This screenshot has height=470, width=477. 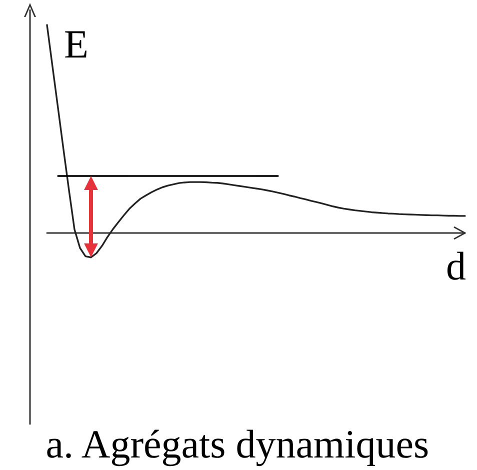 What do you see at coordinates (76, 44) in the screenshot?
I see `y-axis-title: E` at bounding box center [76, 44].